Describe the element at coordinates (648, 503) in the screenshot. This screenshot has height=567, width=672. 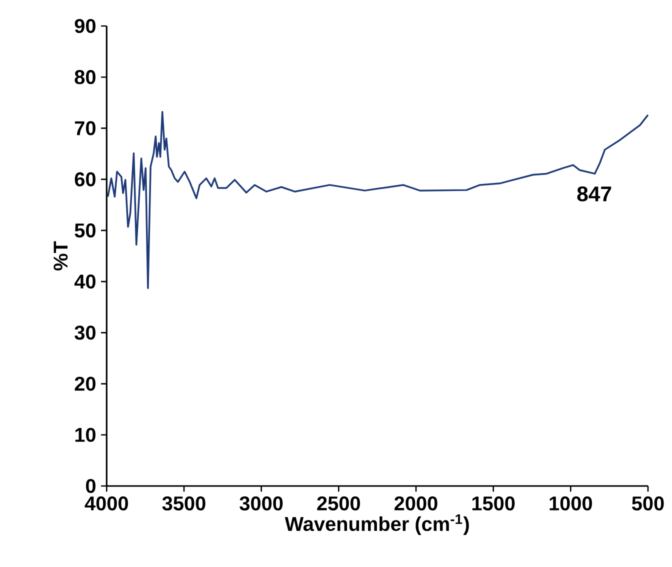
I see `x-tick-label: 500` at that location.